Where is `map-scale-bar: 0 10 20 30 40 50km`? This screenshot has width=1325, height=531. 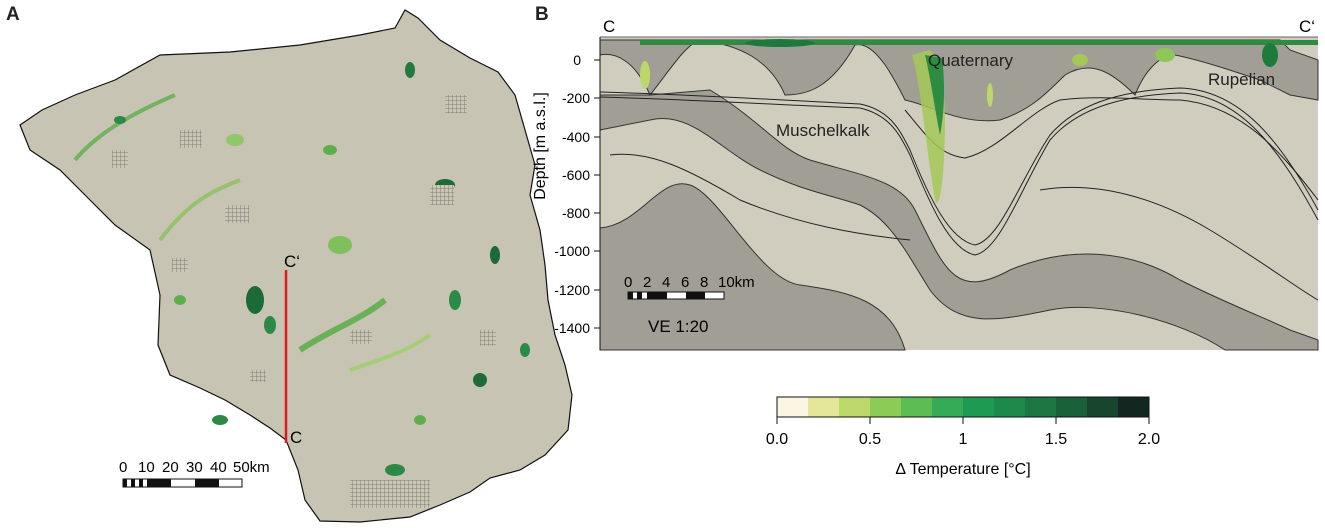
map-scale-bar: 0 10 20 30 40 50km is located at coordinates (194, 473).